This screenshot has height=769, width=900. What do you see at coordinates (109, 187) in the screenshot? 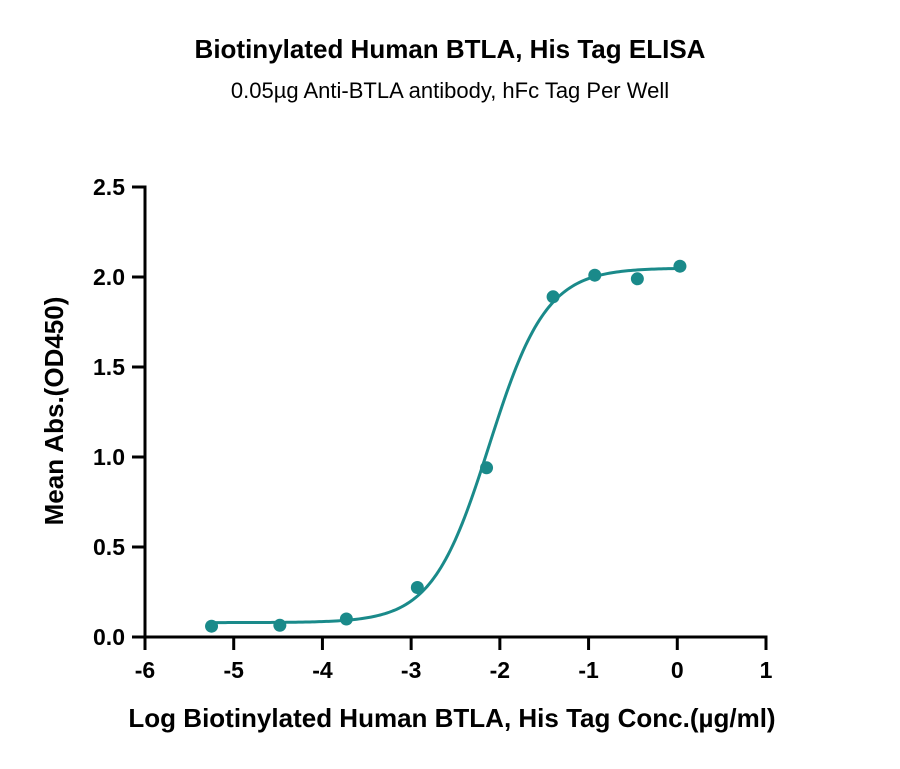
I see `y-tick-label: 2.5` at bounding box center [109, 187].